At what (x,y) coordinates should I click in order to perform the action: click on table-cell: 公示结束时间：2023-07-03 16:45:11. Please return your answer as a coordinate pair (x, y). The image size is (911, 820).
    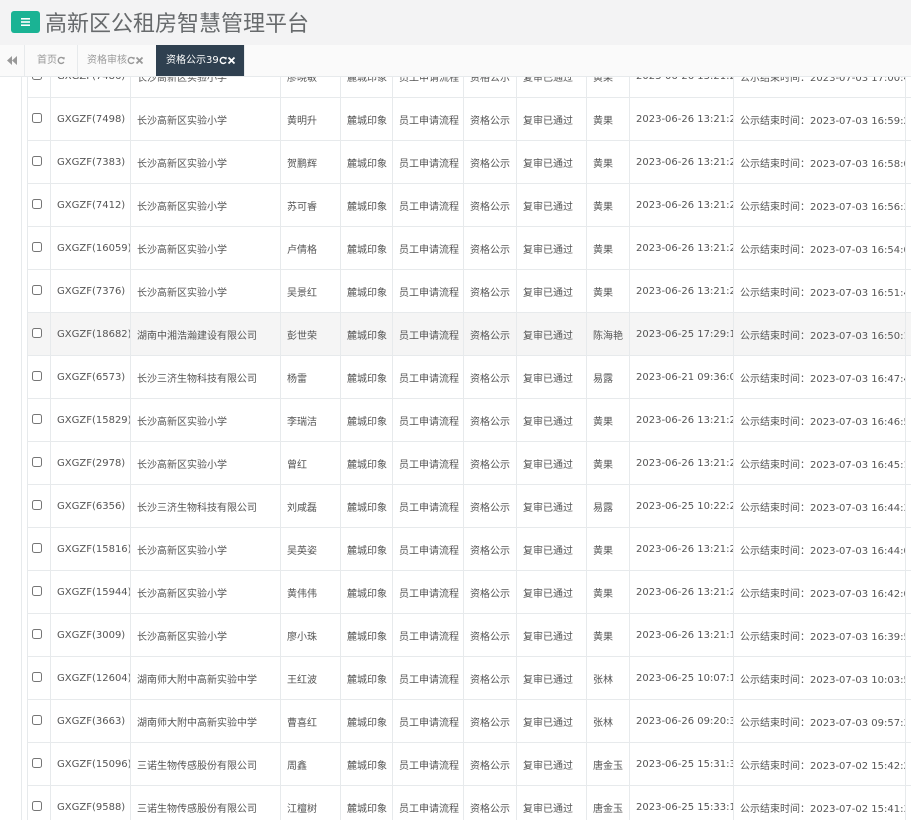
    Looking at the image, I should click on (819, 463).